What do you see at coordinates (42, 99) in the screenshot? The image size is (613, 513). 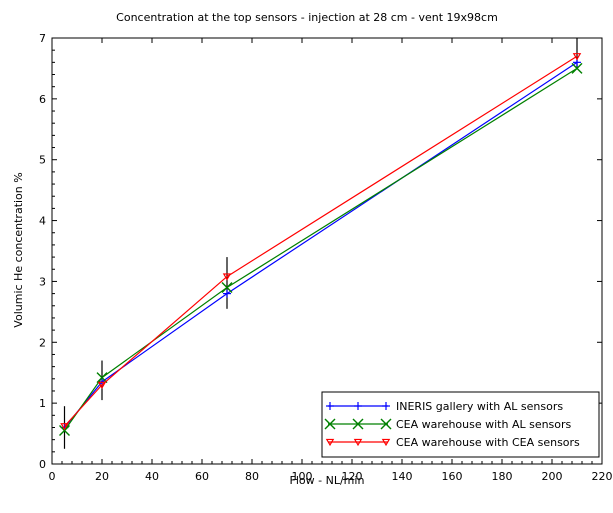 I see `y-tick-label: 6` at bounding box center [42, 99].